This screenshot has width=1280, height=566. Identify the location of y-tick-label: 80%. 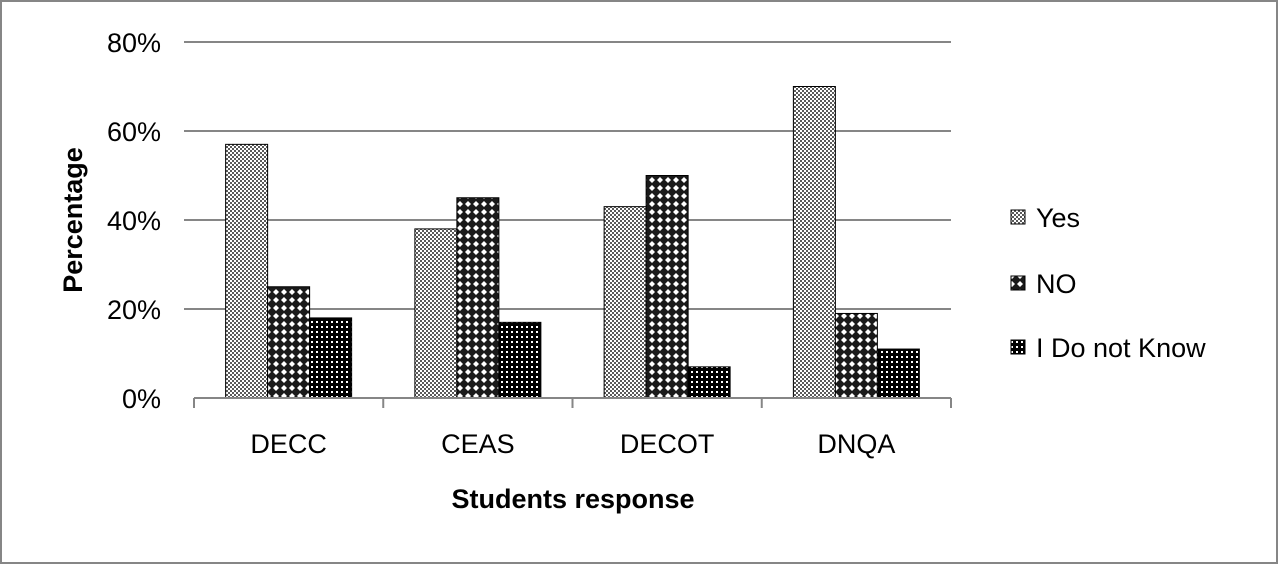
(134, 43).